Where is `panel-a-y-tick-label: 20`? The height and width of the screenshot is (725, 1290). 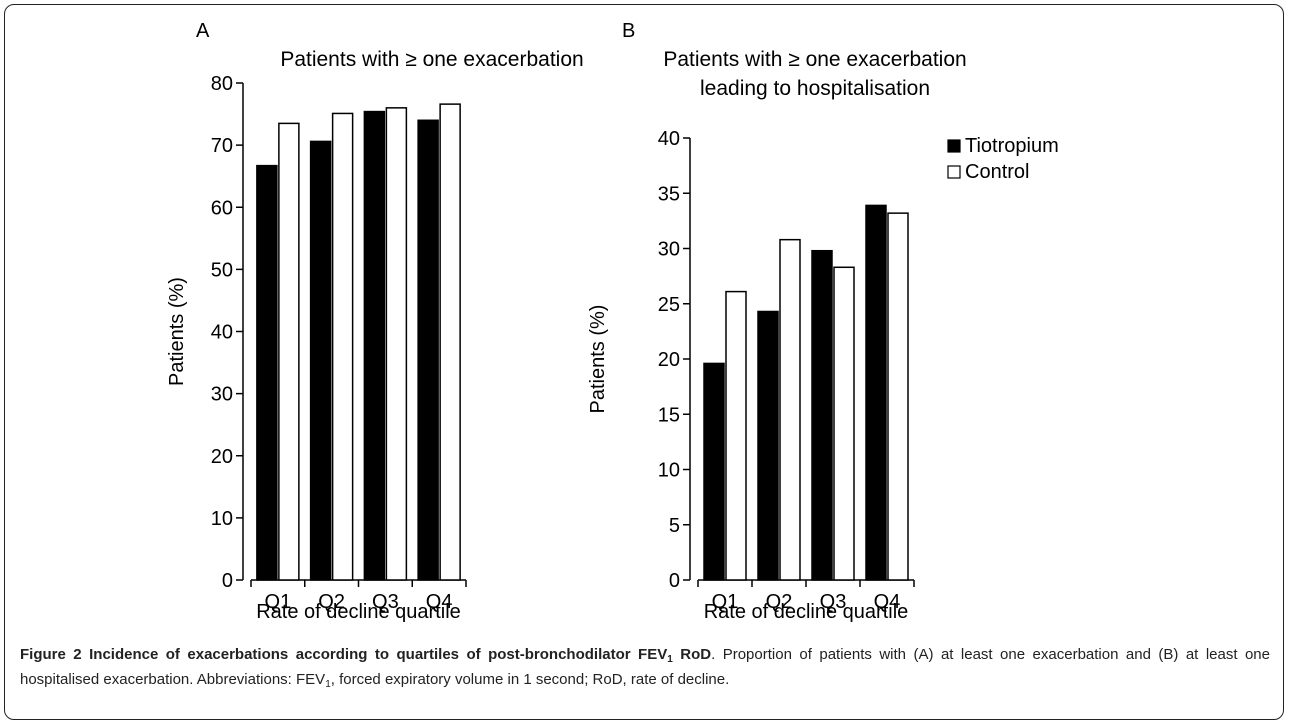 panel-a-y-tick-label: 20 is located at coordinates (222, 457).